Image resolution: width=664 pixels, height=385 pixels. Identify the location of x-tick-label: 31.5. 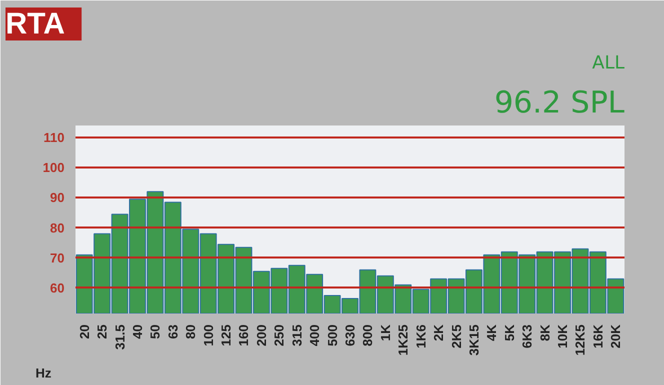
(120, 337).